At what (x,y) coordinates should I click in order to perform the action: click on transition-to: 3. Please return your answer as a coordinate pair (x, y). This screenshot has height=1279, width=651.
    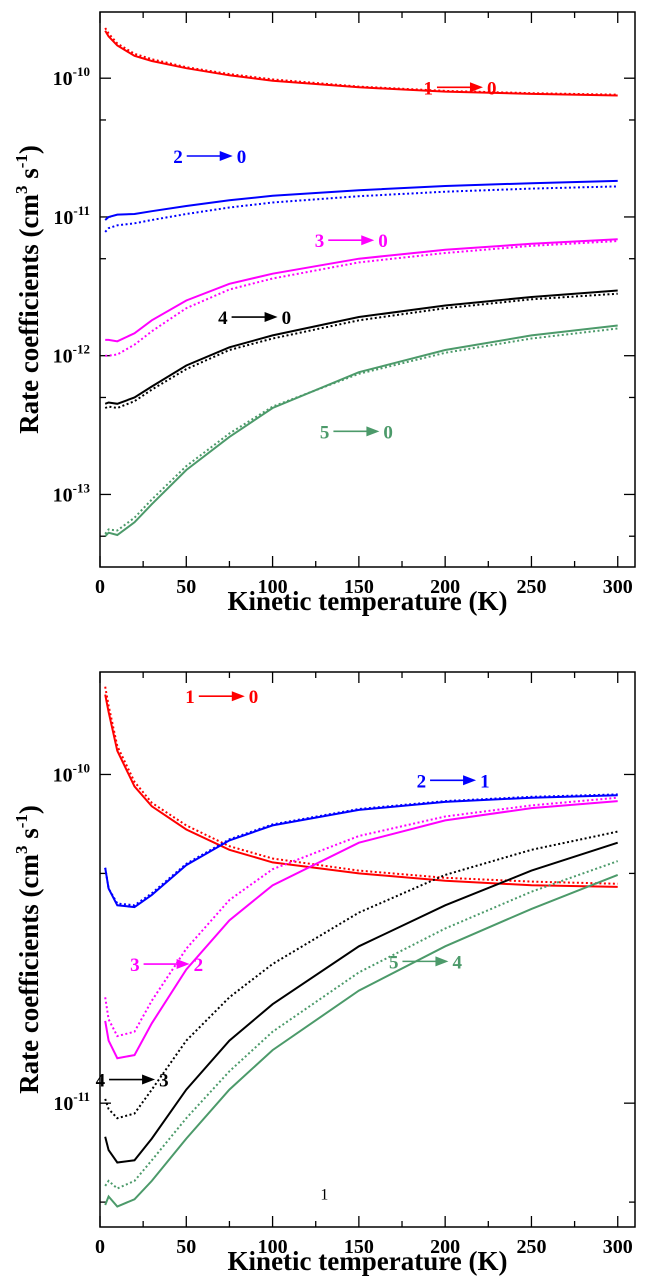
    Looking at the image, I should click on (164, 1081).